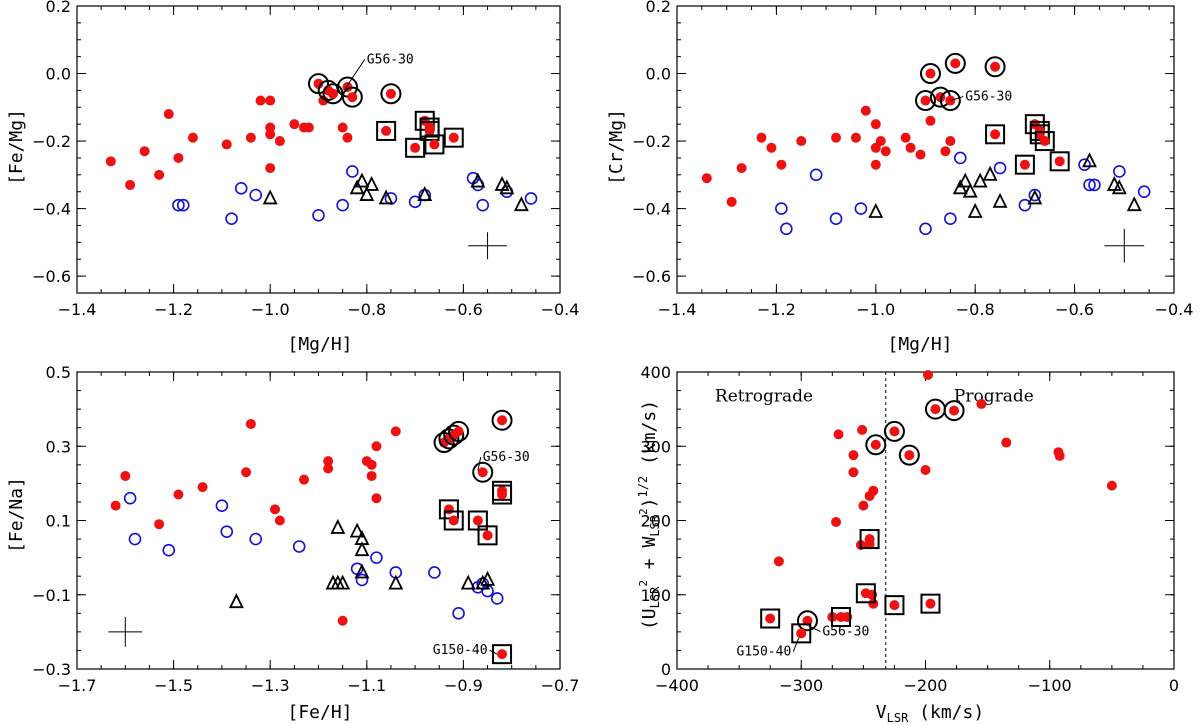 This screenshot has height=725, width=1200. What do you see at coordinates (1024, 164) in the screenshot?
I see `p2-squared-point` at bounding box center [1024, 164].